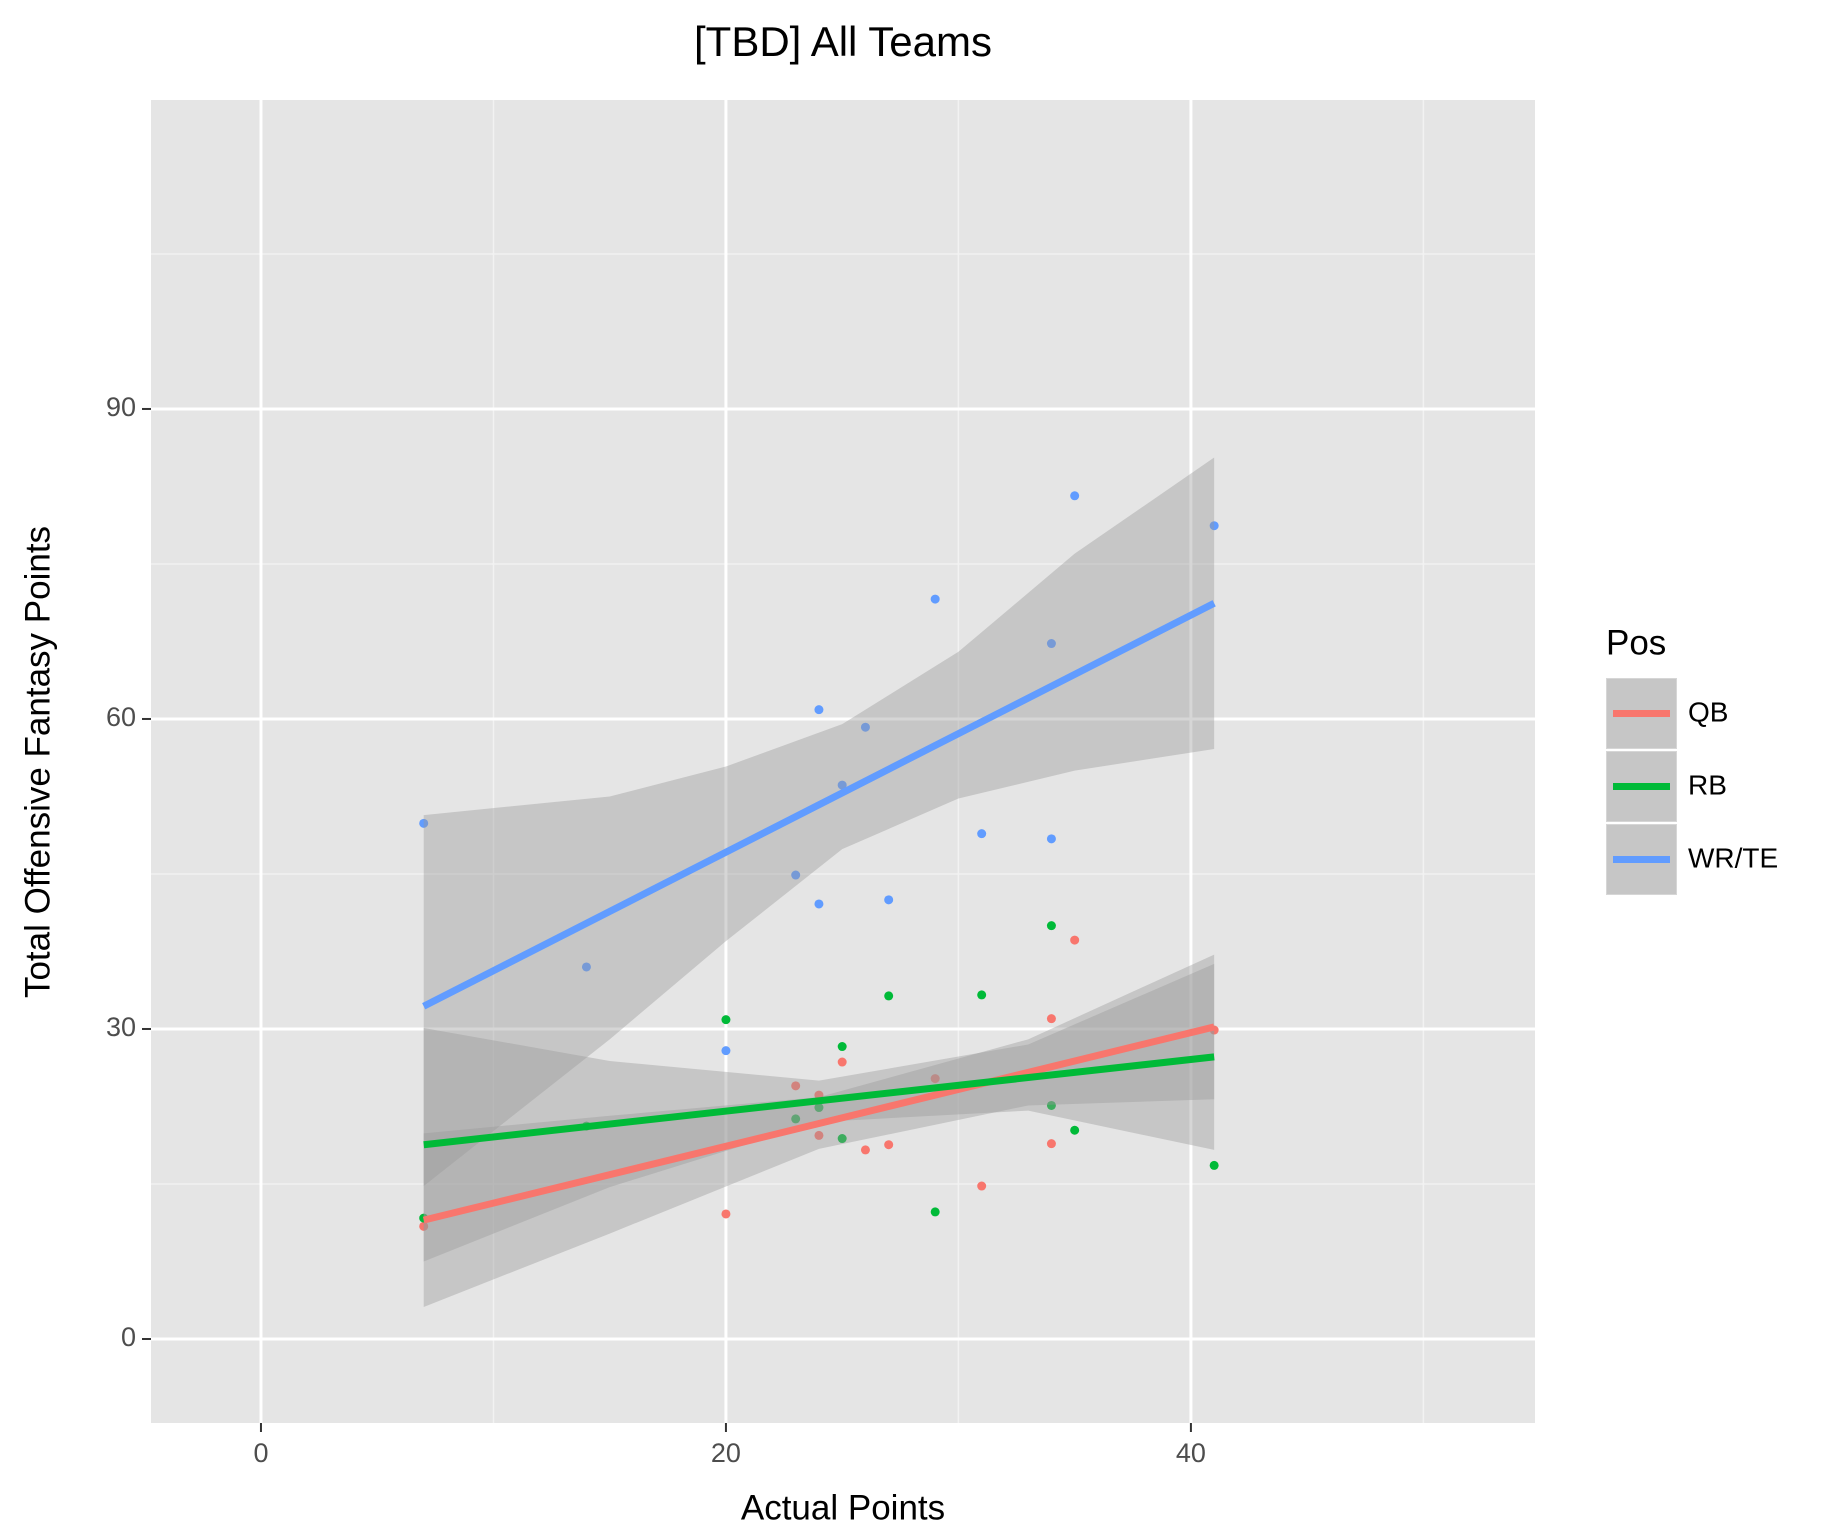 This screenshot has width=1833, height=1533. Describe the element at coordinates (1733, 857) in the screenshot. I see `legend-label: WR/TE` at that location.